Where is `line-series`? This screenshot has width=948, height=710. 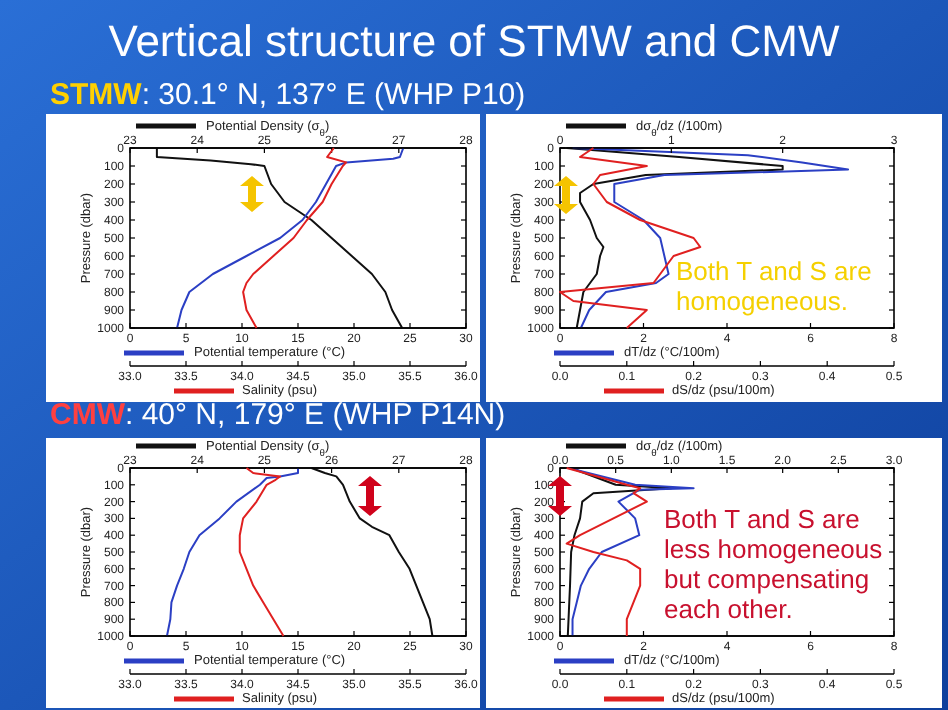 line-series is located at coordinates (232, 552).